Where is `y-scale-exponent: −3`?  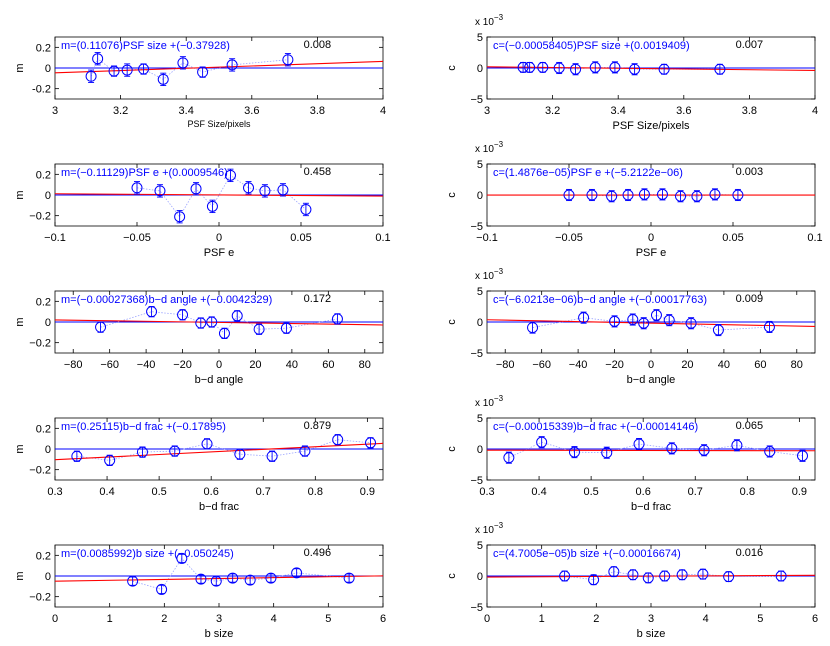
y-scale-exponent: −3 is located at coordinates (499, 398).